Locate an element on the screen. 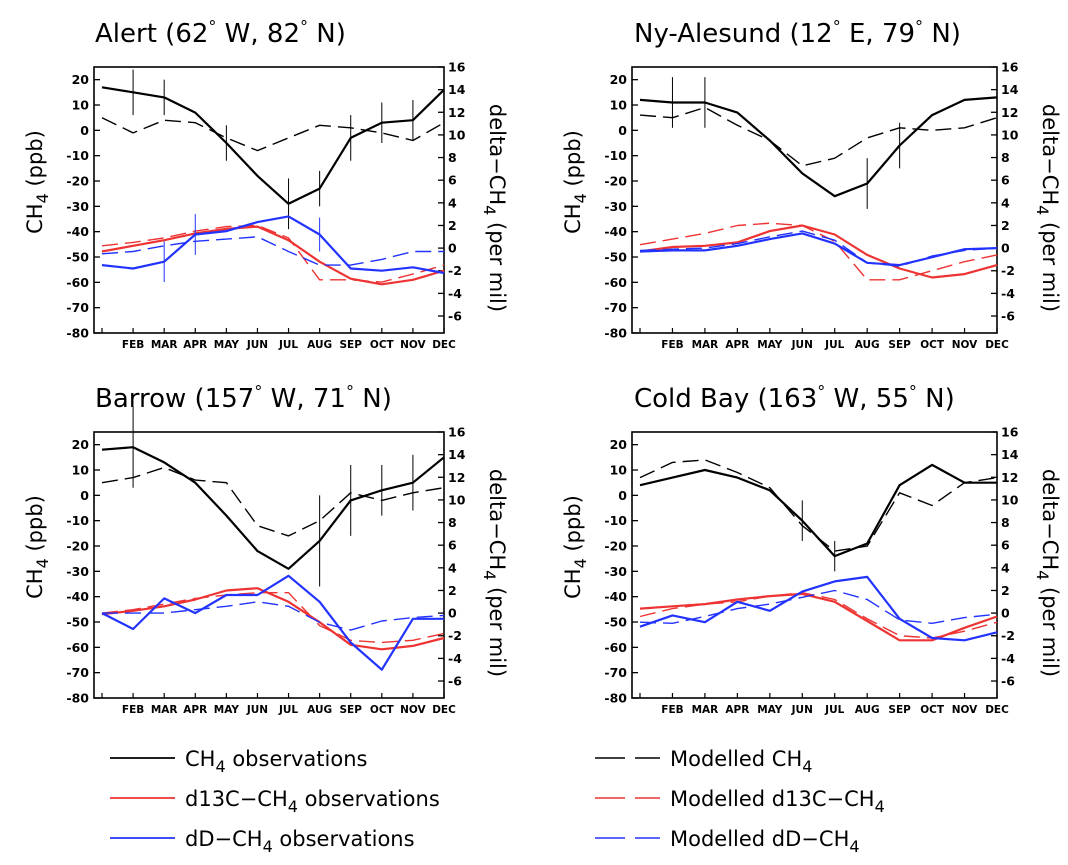 The width and height of the screenshot is (1068, 865). month-label: APR is located at coordinates (737, 345).